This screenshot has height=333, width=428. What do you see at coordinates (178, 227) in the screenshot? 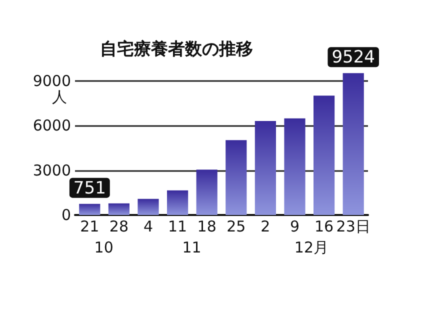
I see `x-tick-label: 11` at bounding box center [178, 227].